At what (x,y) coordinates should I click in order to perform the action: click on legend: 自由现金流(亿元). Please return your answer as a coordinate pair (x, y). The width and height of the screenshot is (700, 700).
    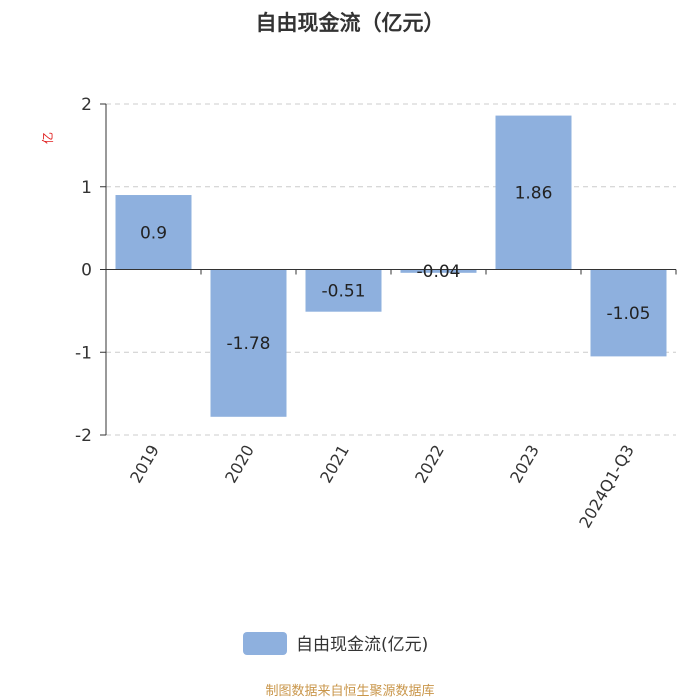
    Looking at the image, I should click on (335, 643).